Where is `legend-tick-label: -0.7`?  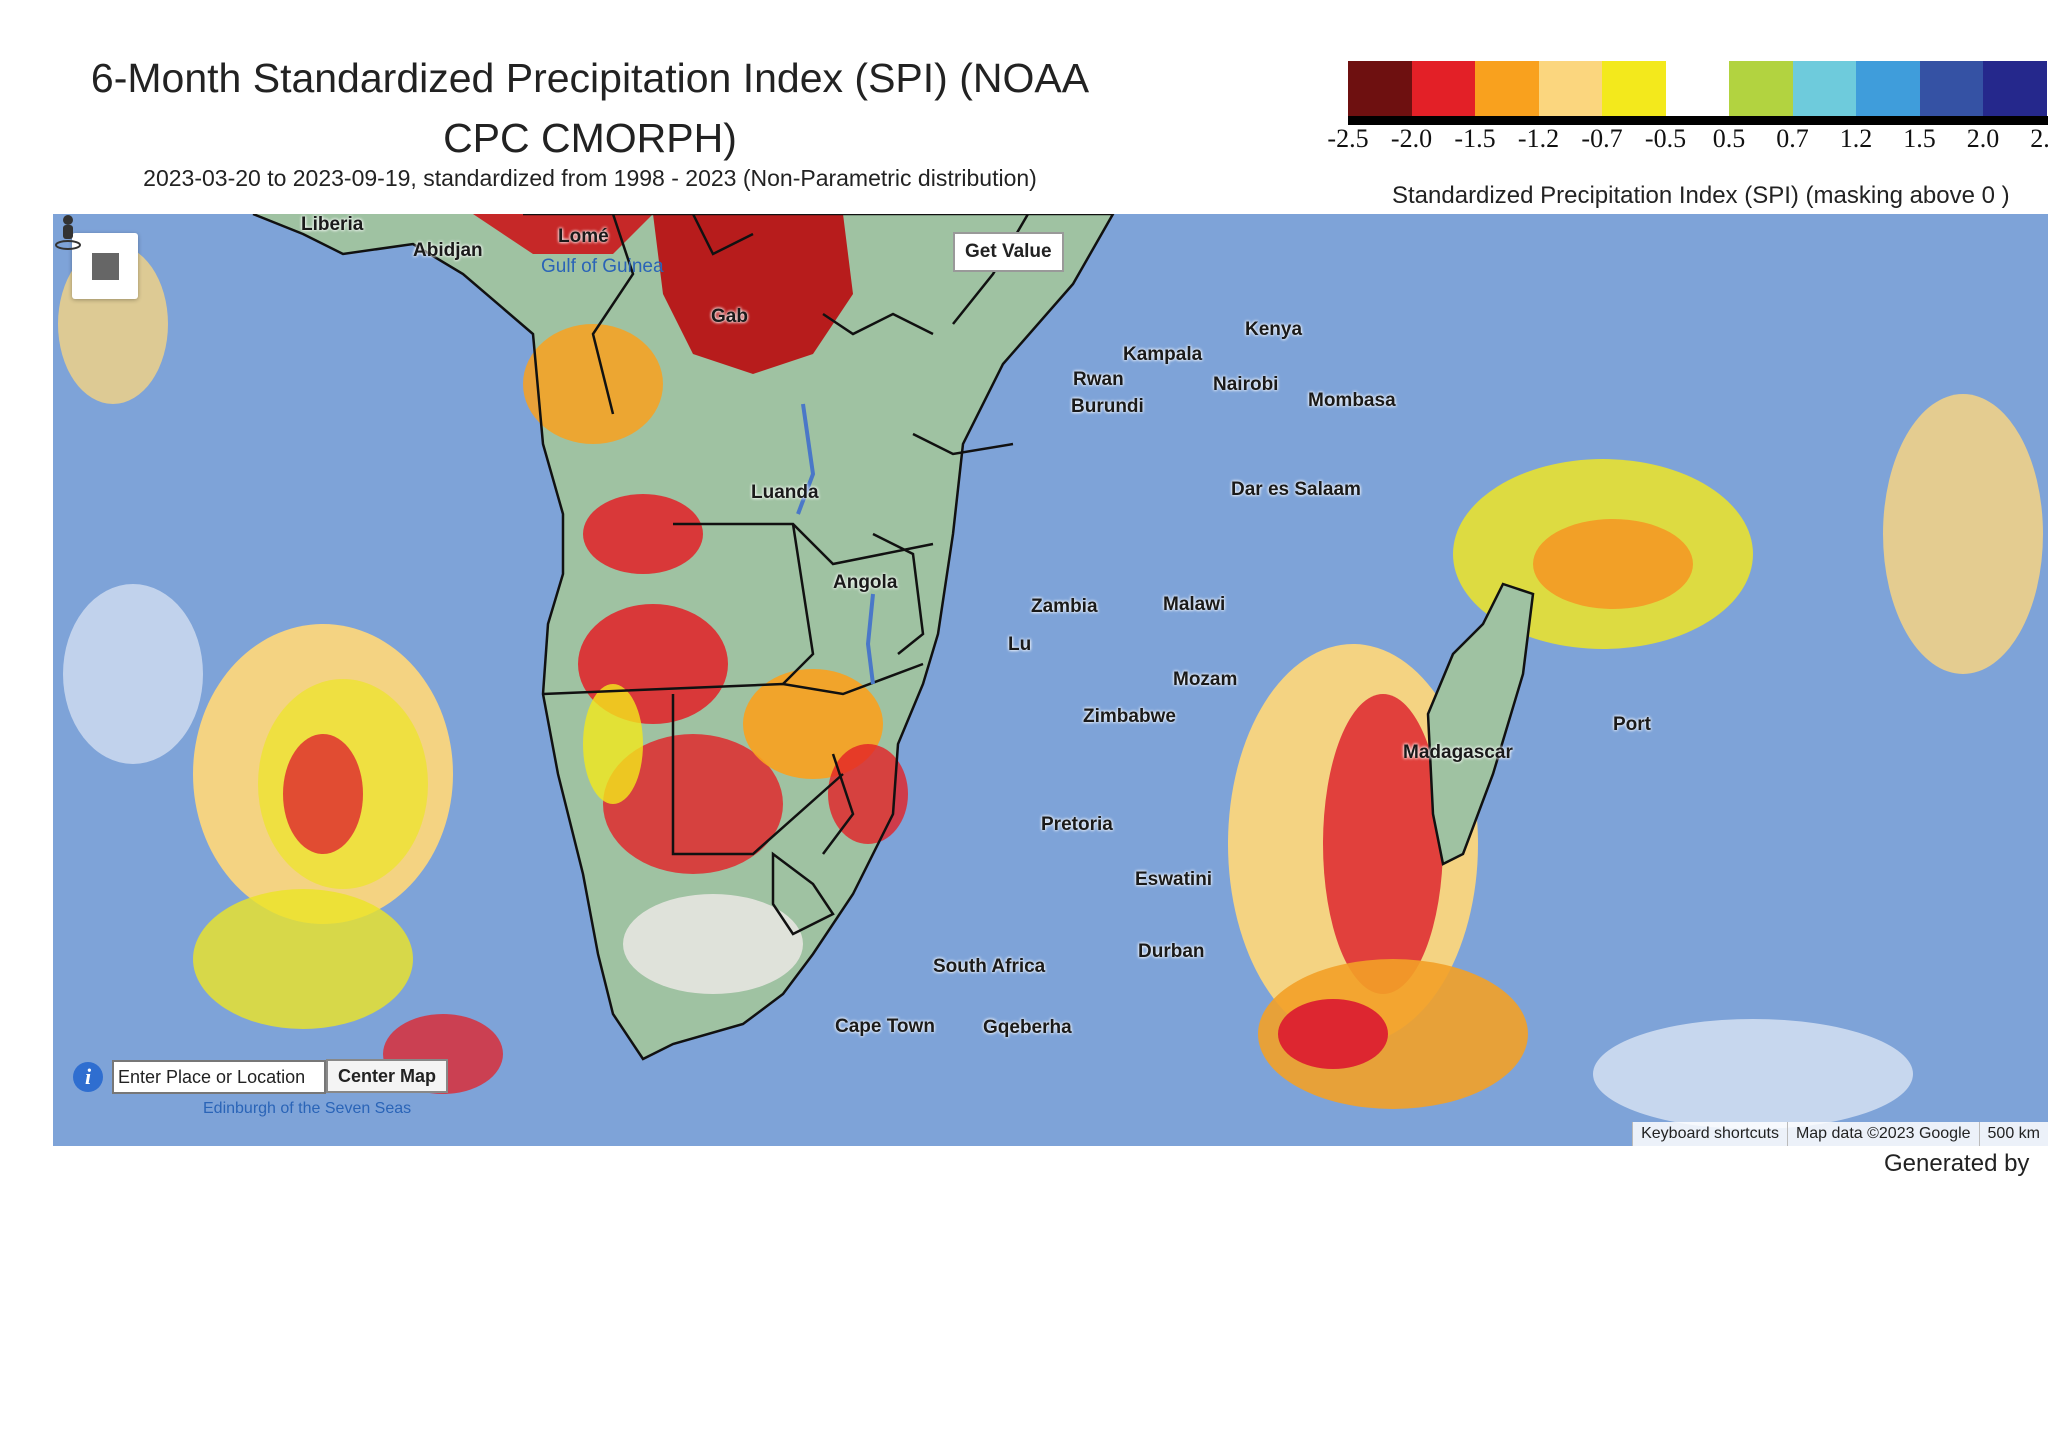
legend-tick-label: -0.7 is located at coordinates (1602, 138).